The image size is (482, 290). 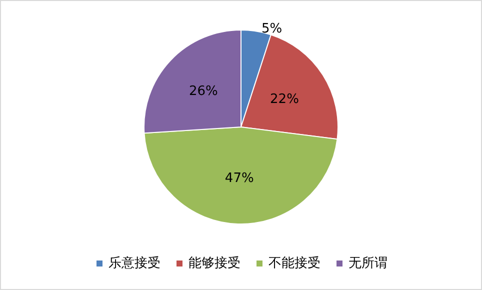 What do you see at coordinates (203, 92) in the screenshot?
I see `data-label: 26%` at bounding box center [203, 92].